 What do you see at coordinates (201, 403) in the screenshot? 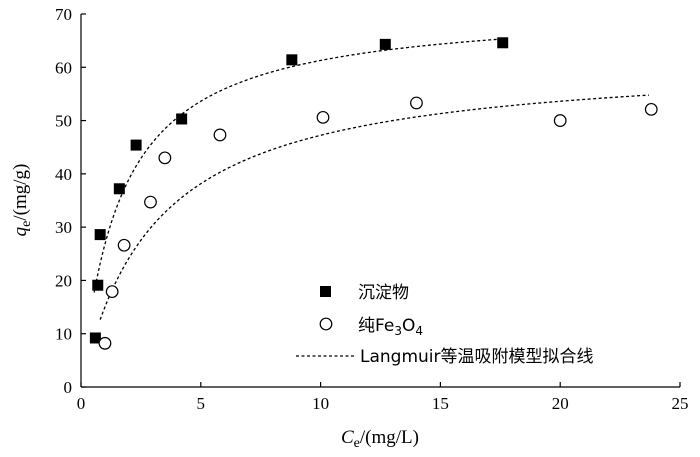
I see `x-tick-label: 5` at bounding box center [201, 403].